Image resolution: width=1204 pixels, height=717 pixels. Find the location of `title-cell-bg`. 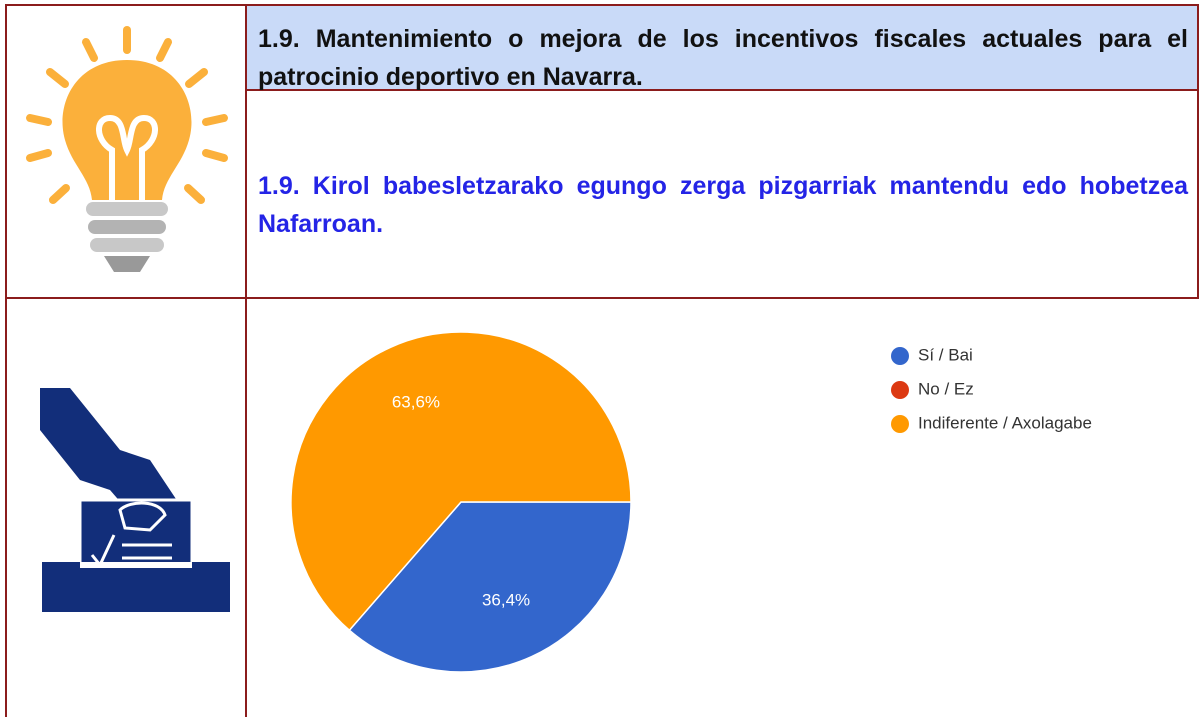

title-cell-bg is located at coordinates (722, 48).